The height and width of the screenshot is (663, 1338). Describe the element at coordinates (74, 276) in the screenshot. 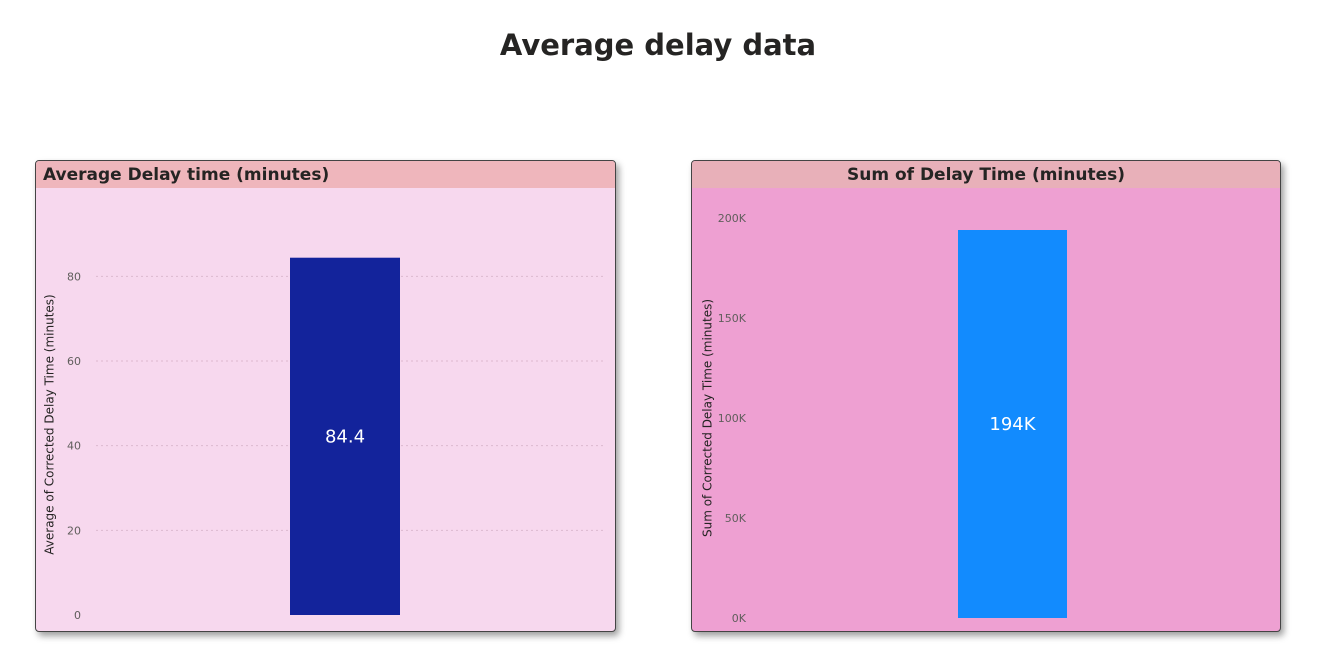

I see `average-delay-y-tick-label: 80` at that location.